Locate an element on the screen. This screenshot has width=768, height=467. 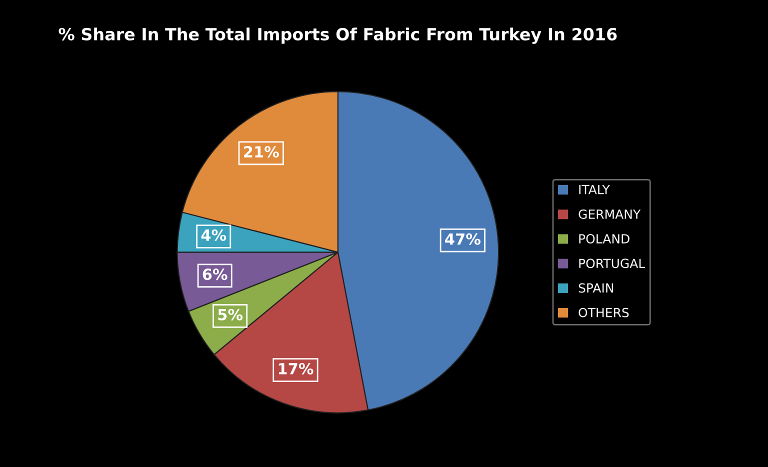
data-label: 21% is located at coordinates (261, 152).